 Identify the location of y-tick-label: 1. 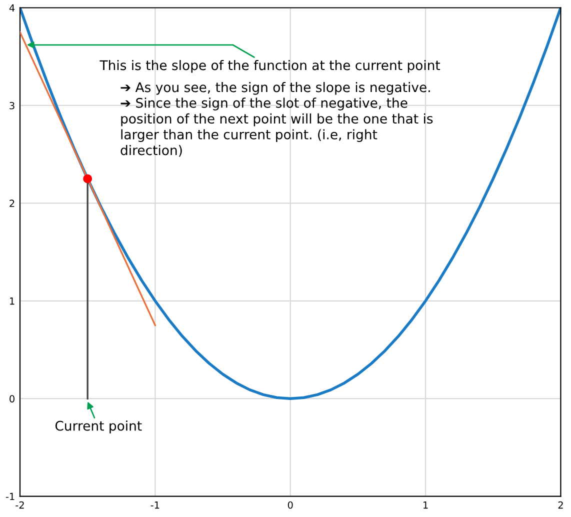
(12, 301).